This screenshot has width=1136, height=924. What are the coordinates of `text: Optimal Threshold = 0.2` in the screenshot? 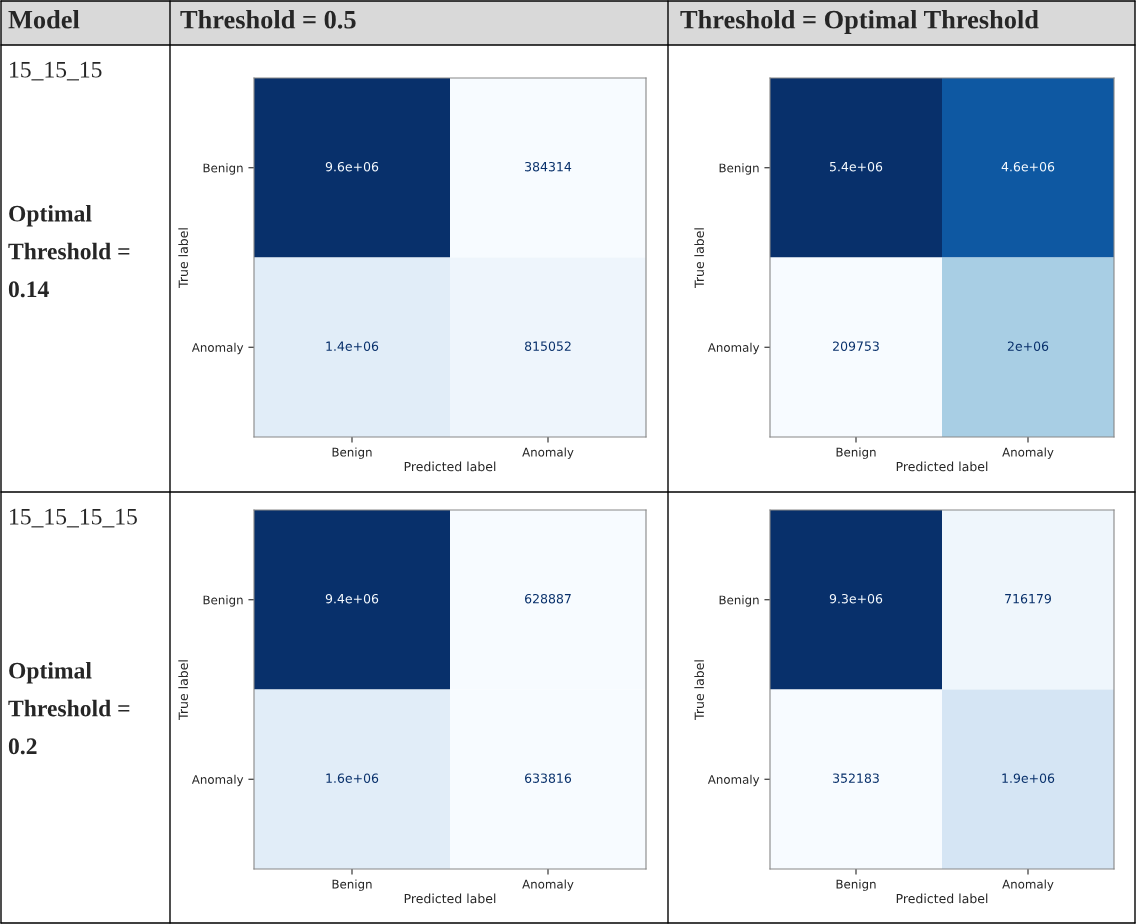 It's located at (69, 708).